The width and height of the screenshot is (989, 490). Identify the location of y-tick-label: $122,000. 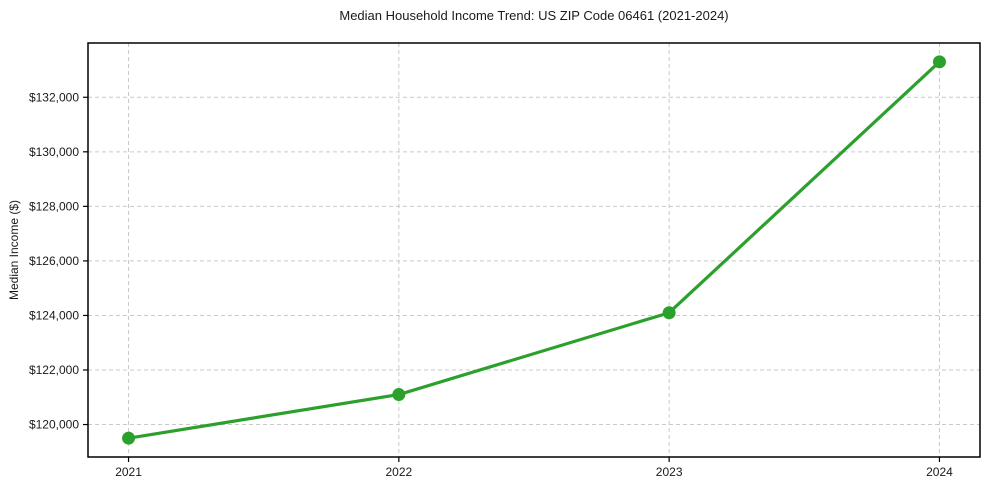
(54, 370).